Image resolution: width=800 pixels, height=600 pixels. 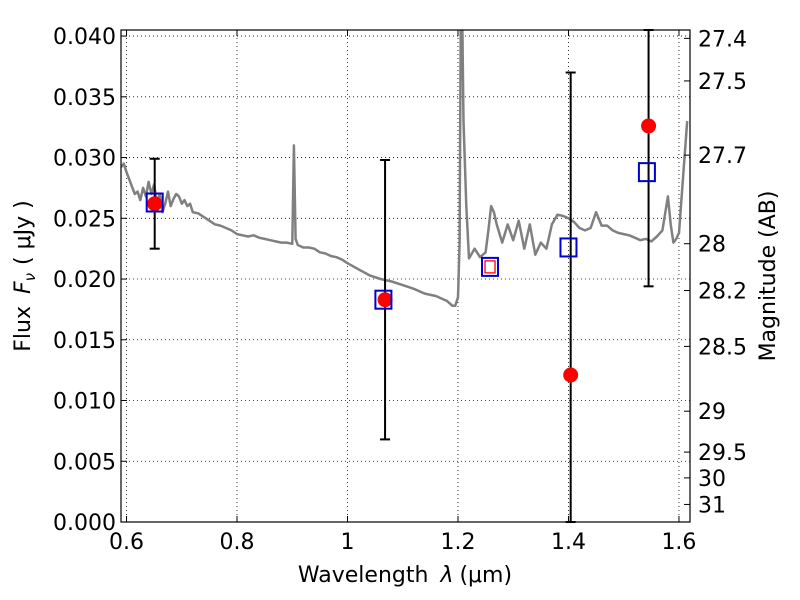 What do you see at coordinates (678, 542) in the screenshot?
I see `x-tick-label: 1.6` at bounding box center [678, 542].